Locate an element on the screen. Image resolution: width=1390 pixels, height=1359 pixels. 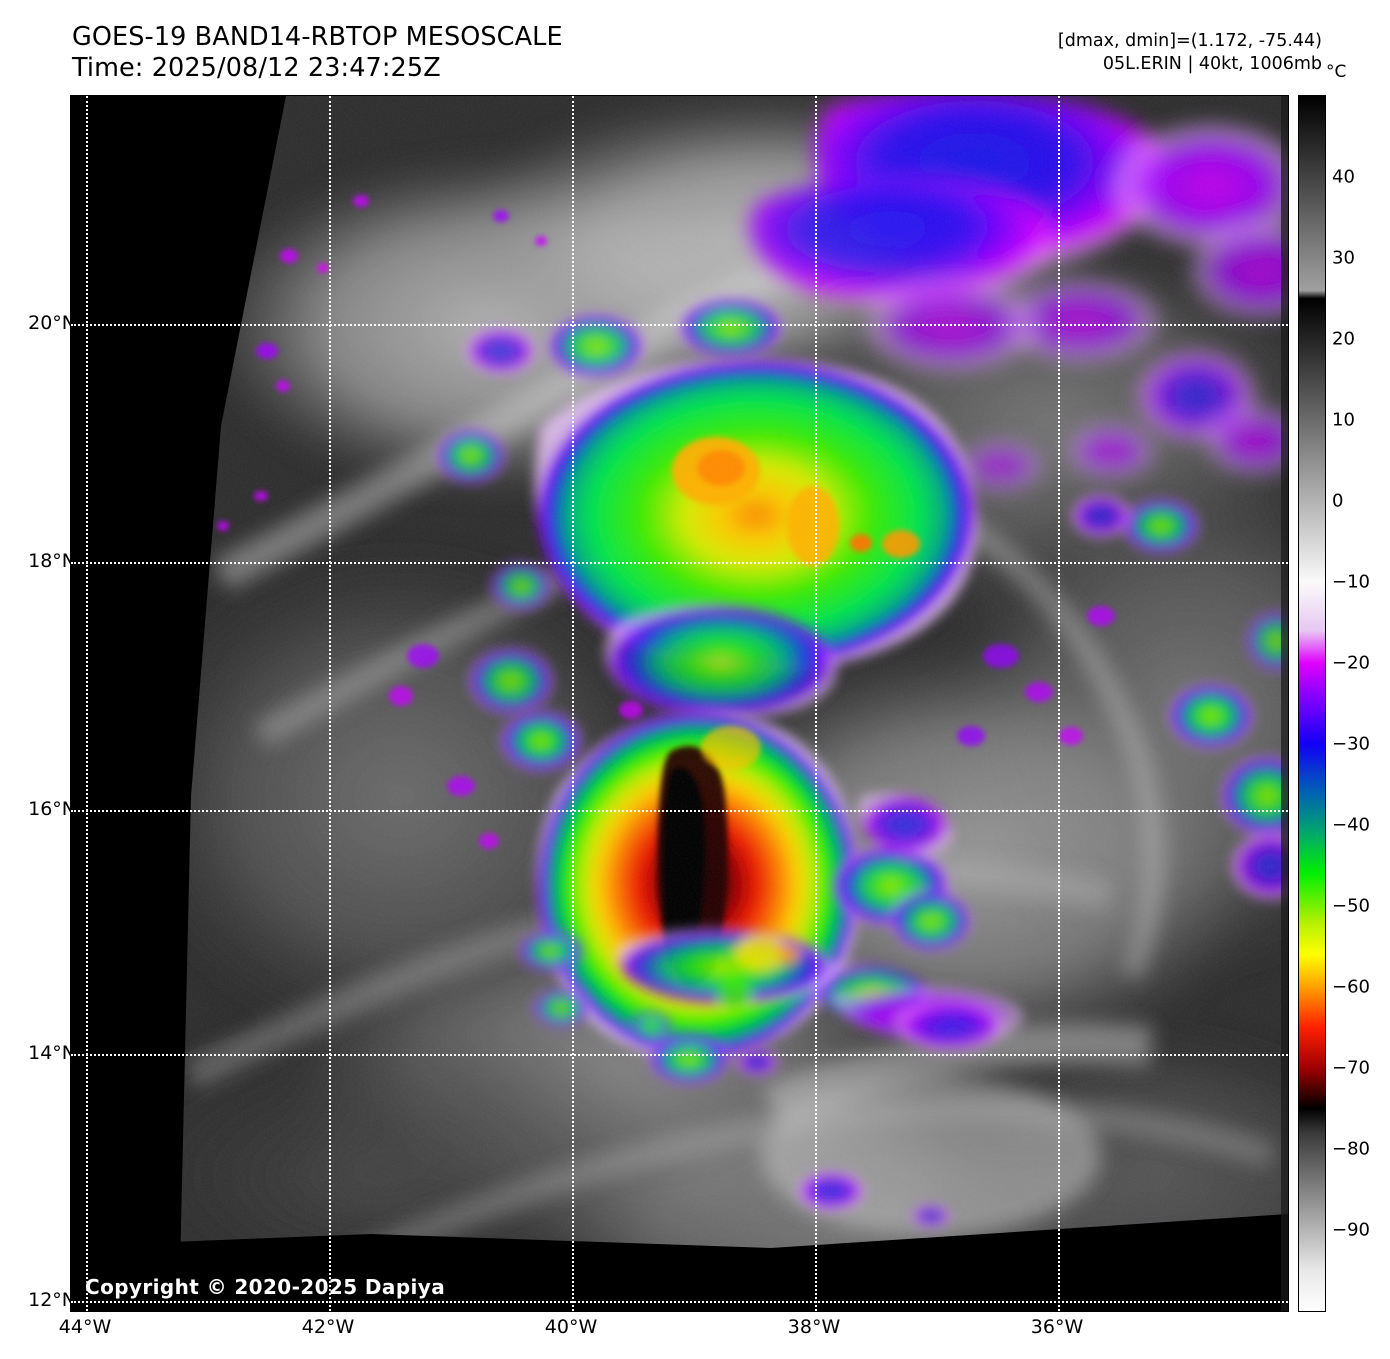
cbtick-m90: −90 is located at coordinates (1351, 1230).